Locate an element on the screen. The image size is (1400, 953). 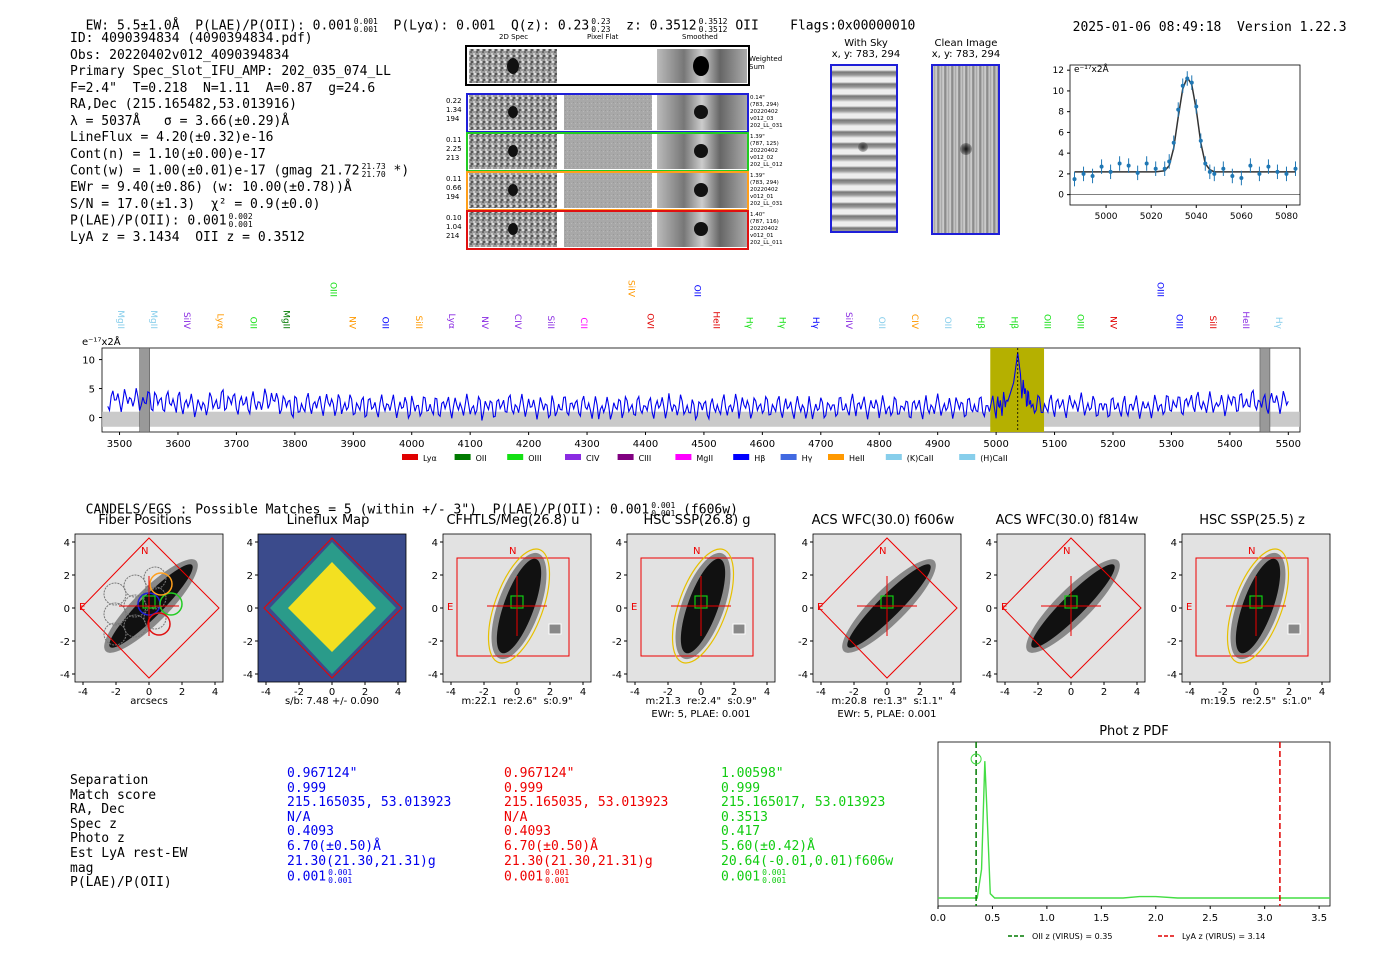
match-label: Est LyA rest-EW is located at coordinates (129, 853).